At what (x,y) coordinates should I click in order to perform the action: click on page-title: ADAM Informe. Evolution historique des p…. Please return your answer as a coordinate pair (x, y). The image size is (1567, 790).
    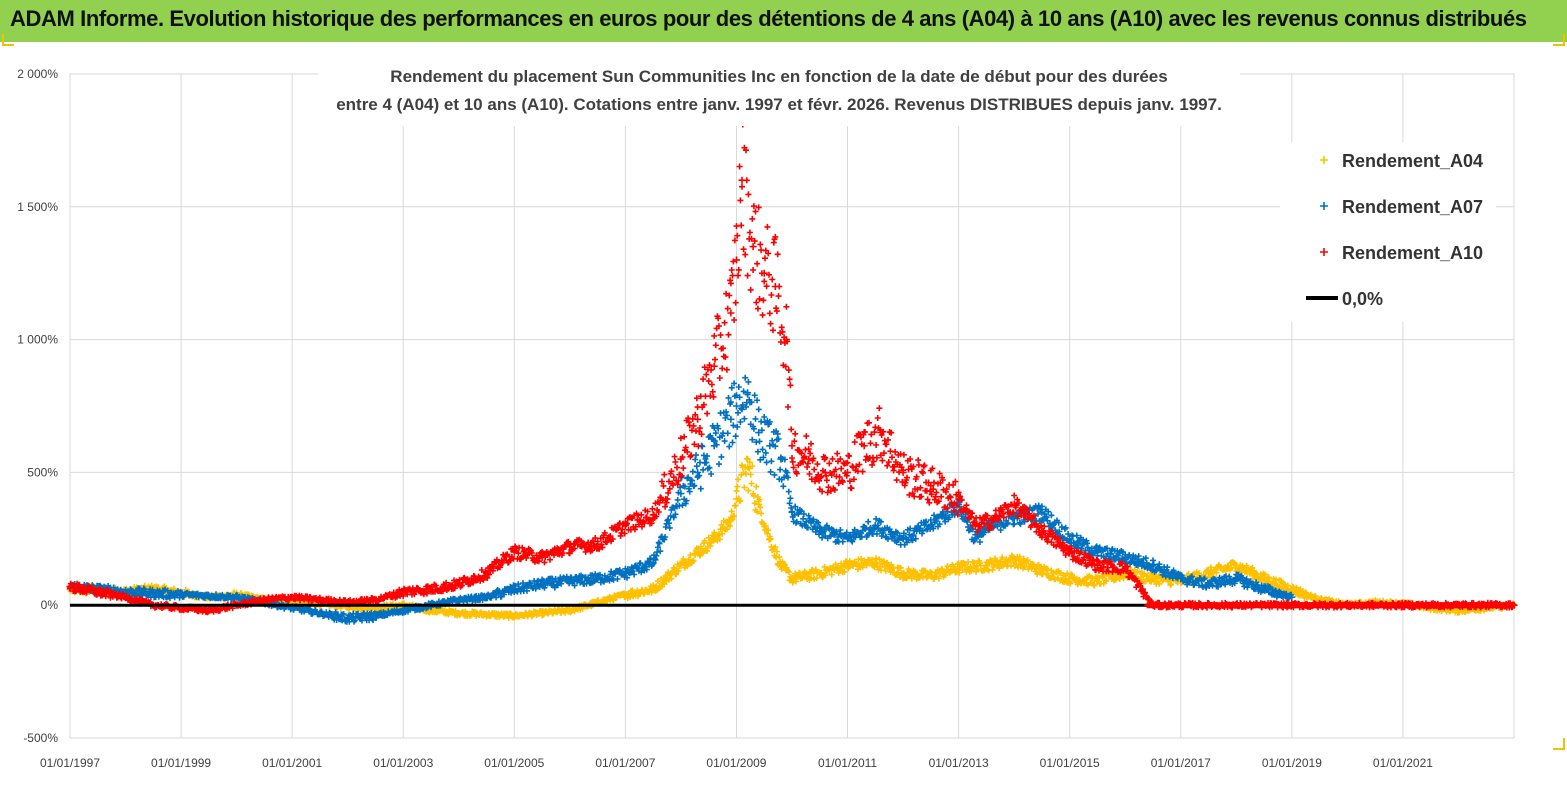
    Looking at the image, I should click on (768, 18).